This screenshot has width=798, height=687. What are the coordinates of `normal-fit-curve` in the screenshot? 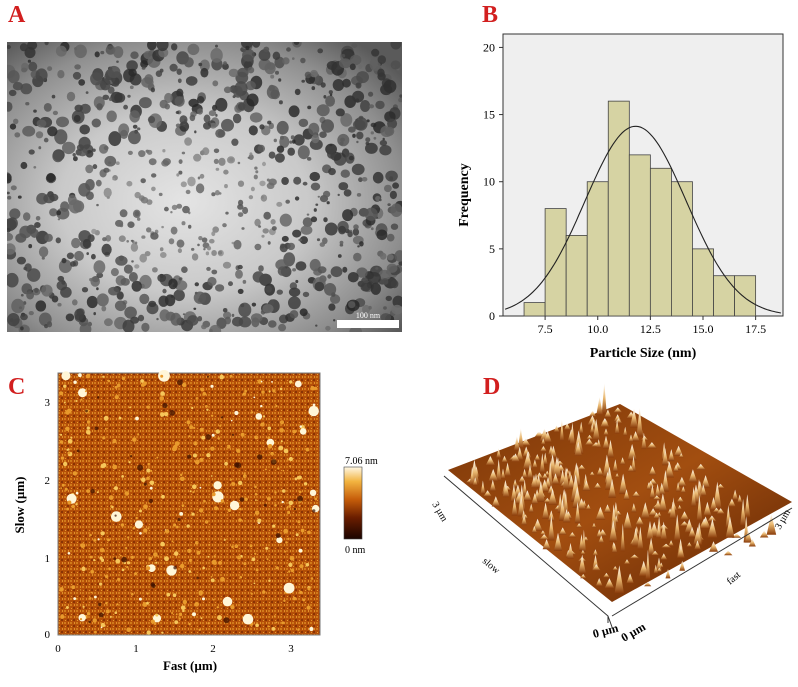 It's located at (643, 219).